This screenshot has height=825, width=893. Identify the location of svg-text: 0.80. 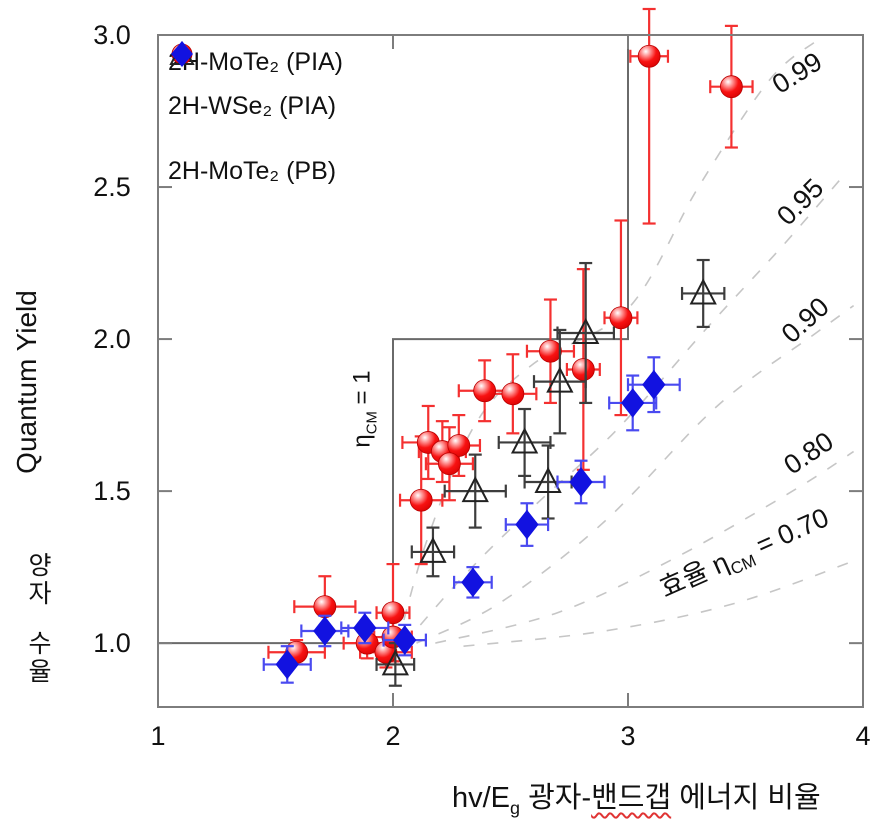
(808, 453).